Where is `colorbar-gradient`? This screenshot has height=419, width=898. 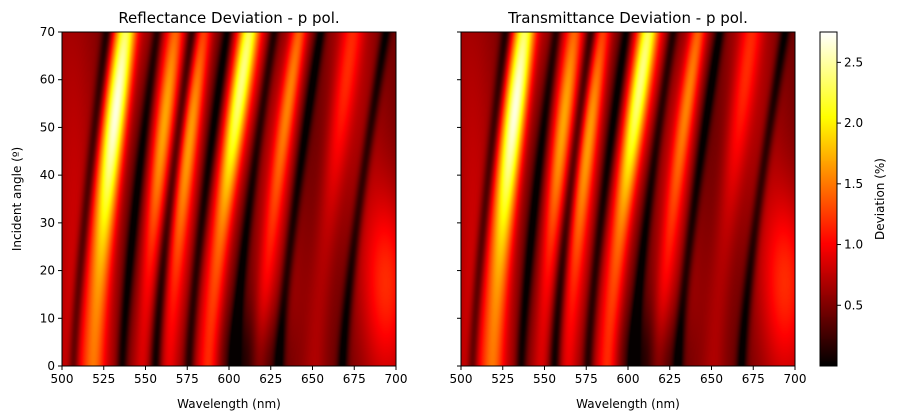
colorbar-gradient is located at coordinates (828, 199).